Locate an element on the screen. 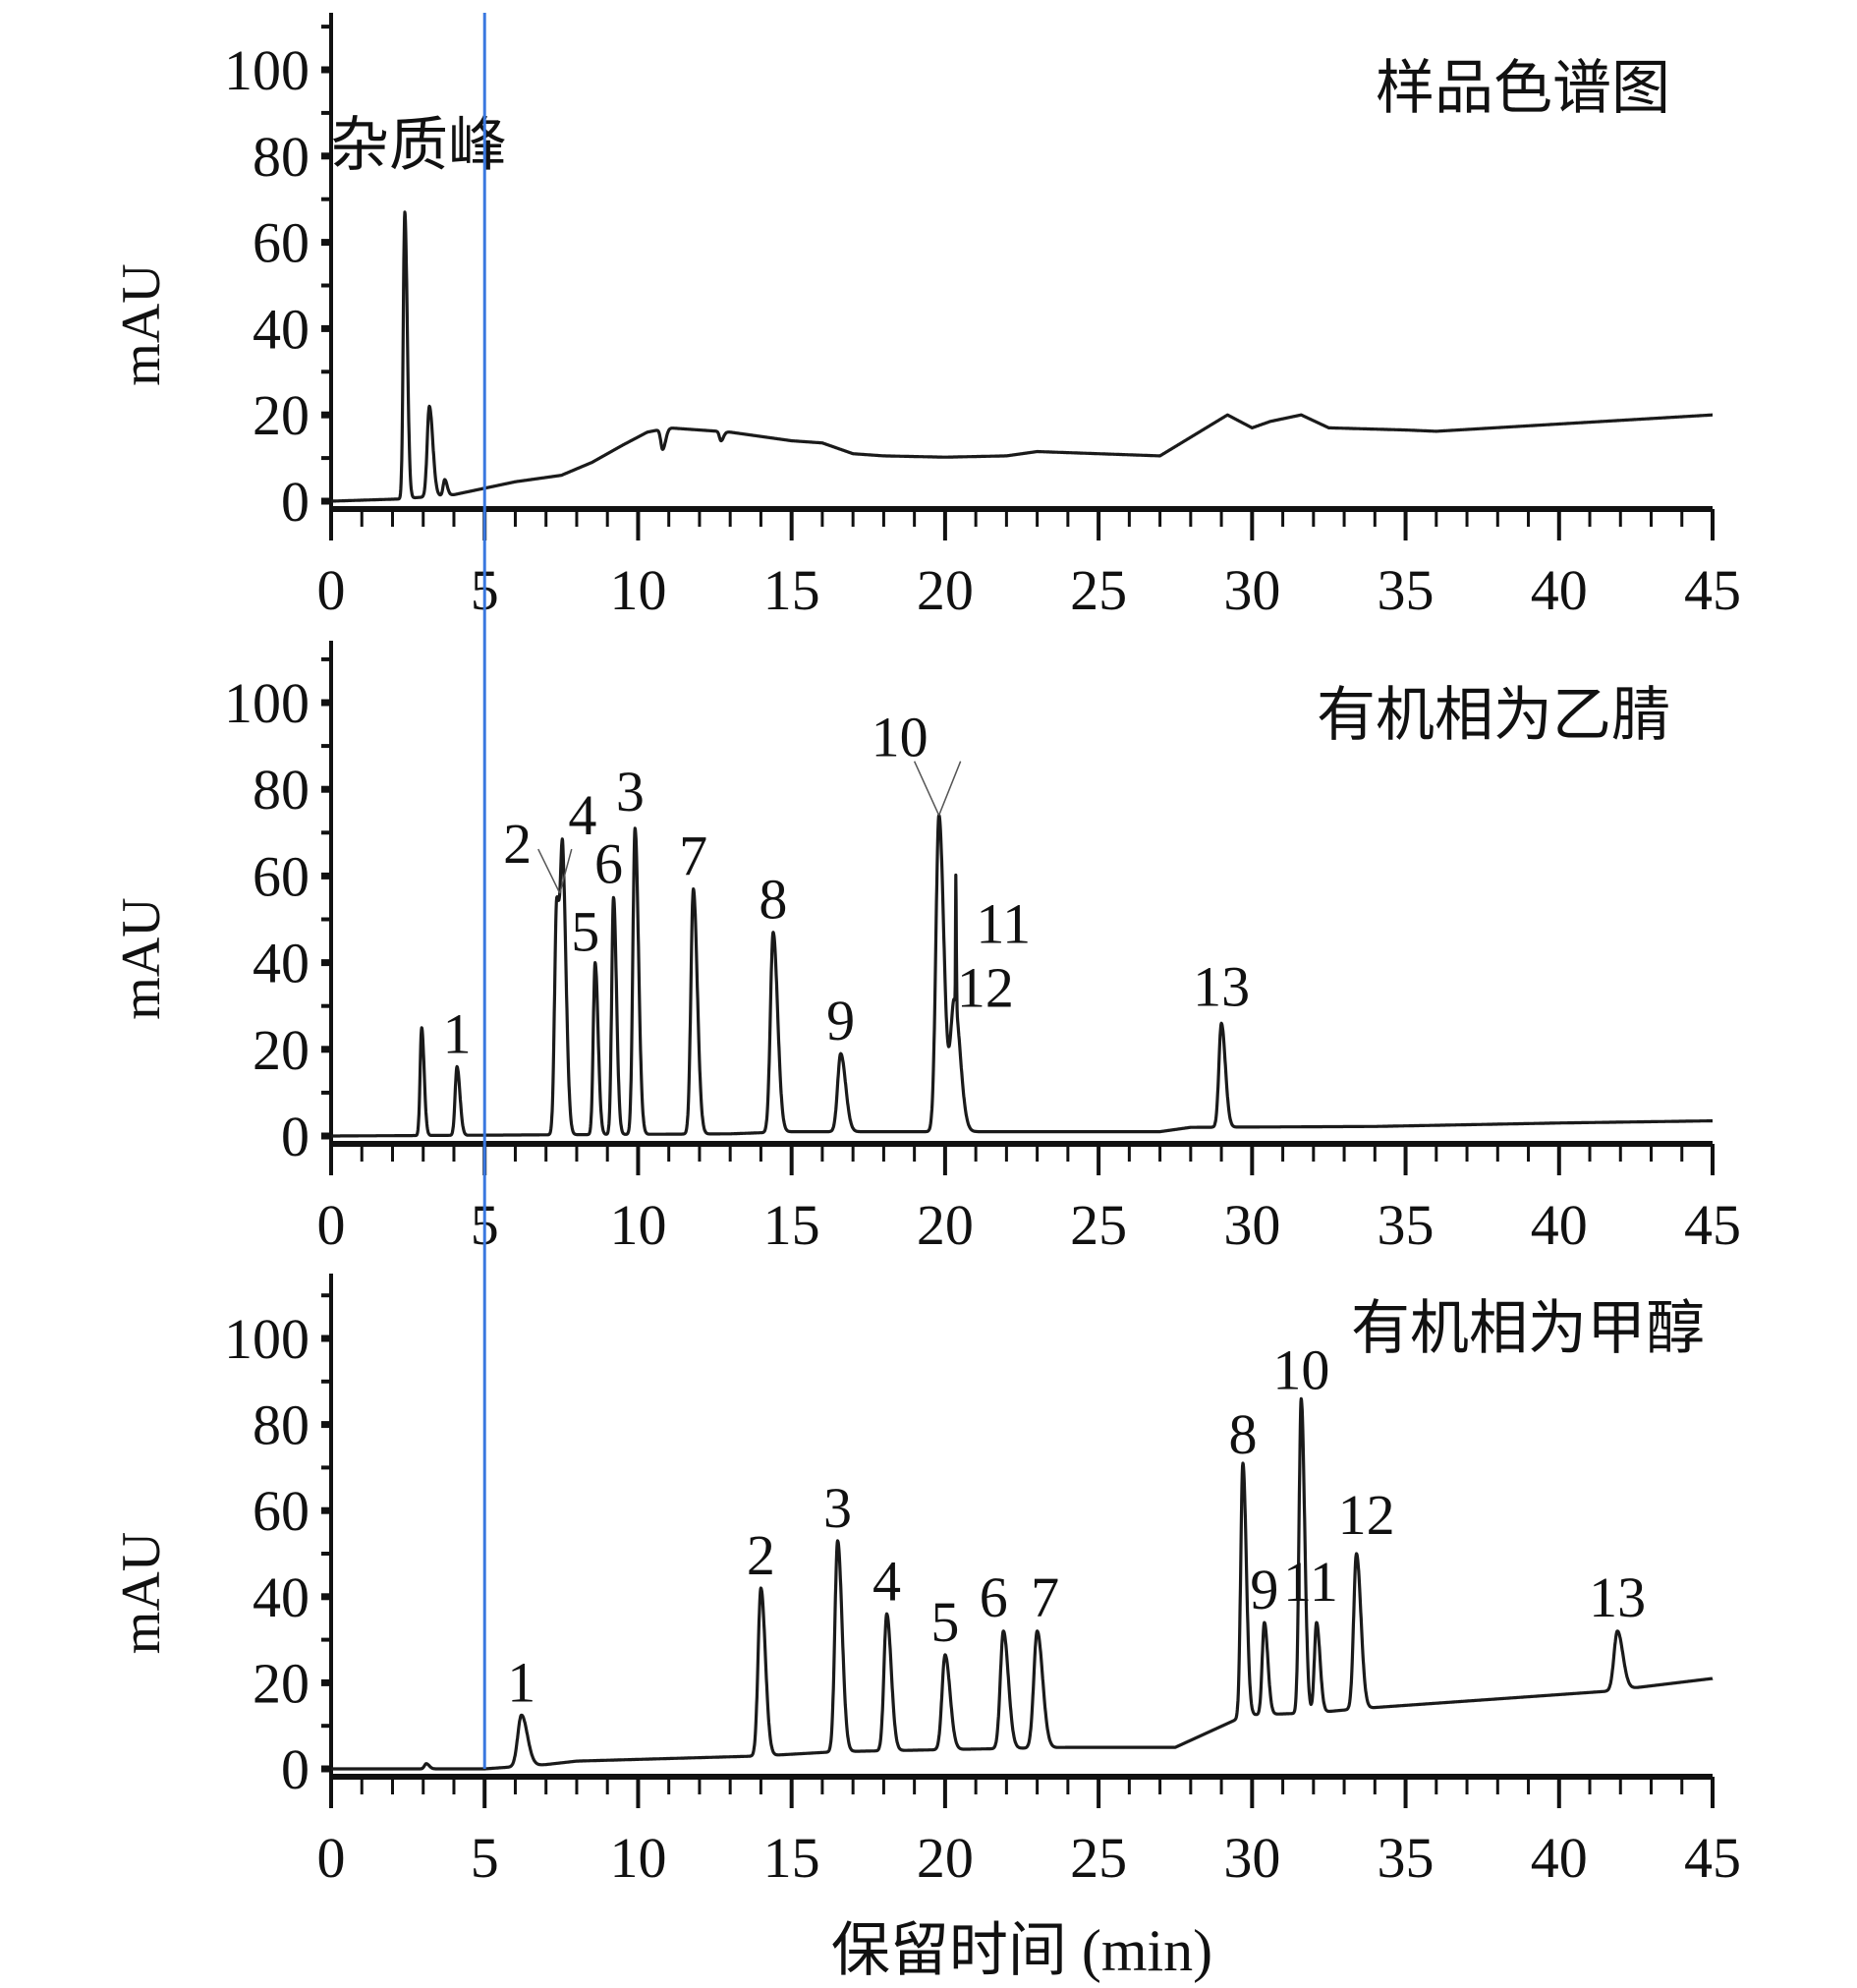 Image resolution: width=1857 pixels, height=1988 pixels. panel-title: 有机相为乙腈 is located at coordinates (1493, 715).